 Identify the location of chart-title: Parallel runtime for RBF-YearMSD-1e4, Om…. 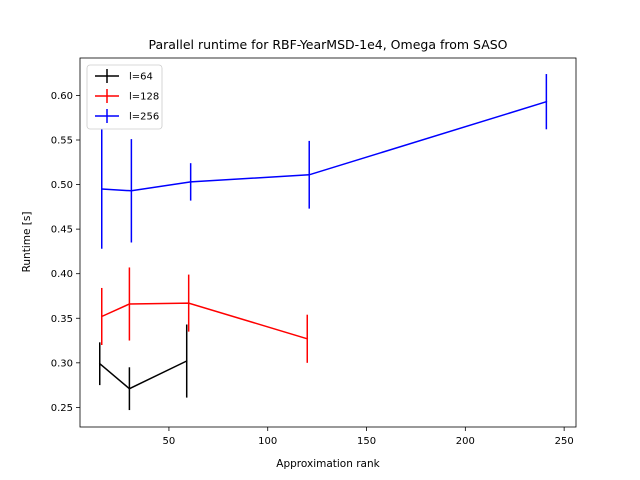
(327, 44).